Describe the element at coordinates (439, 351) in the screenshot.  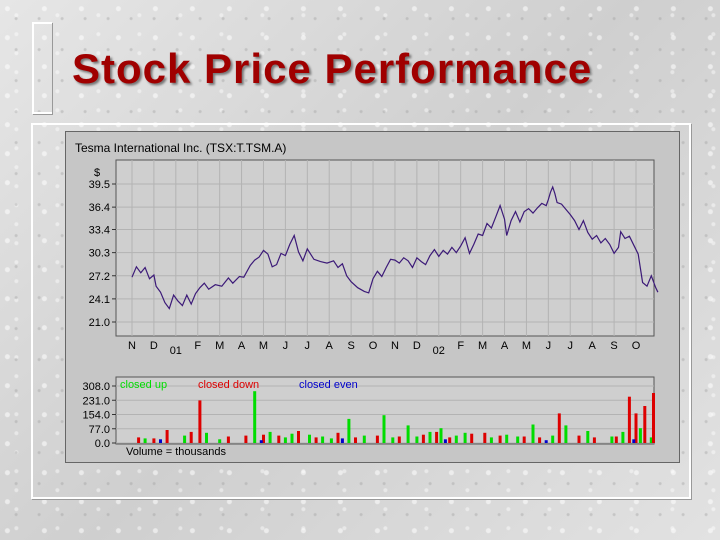
I see `price-xtick-label: 02` at that location.